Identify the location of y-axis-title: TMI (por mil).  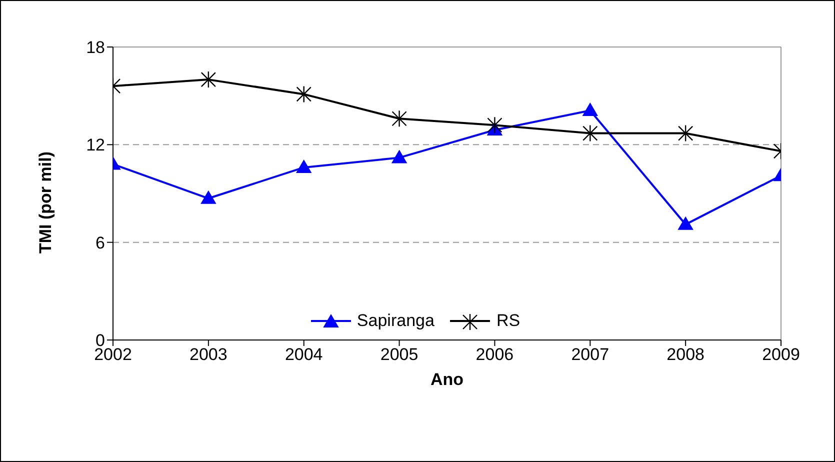
(46, 203).